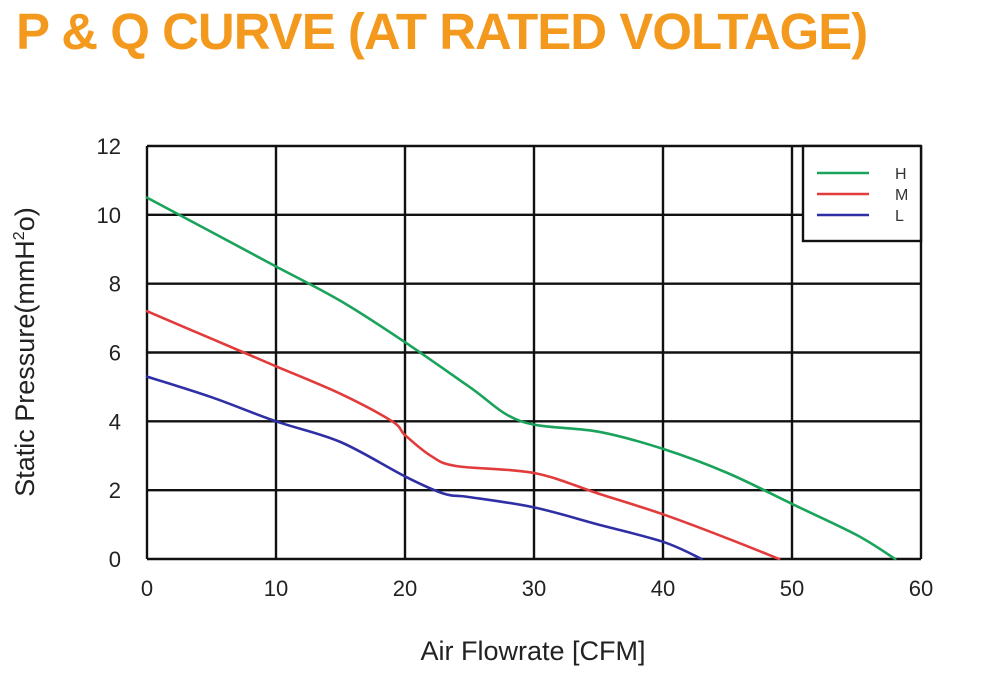 The width and height of the screenshot is (1004, 683). What do you see at coordinates (19, 235) in the screenshot?
I see `y-axis-label-superscript: 2` at bounding box center [19, 235].